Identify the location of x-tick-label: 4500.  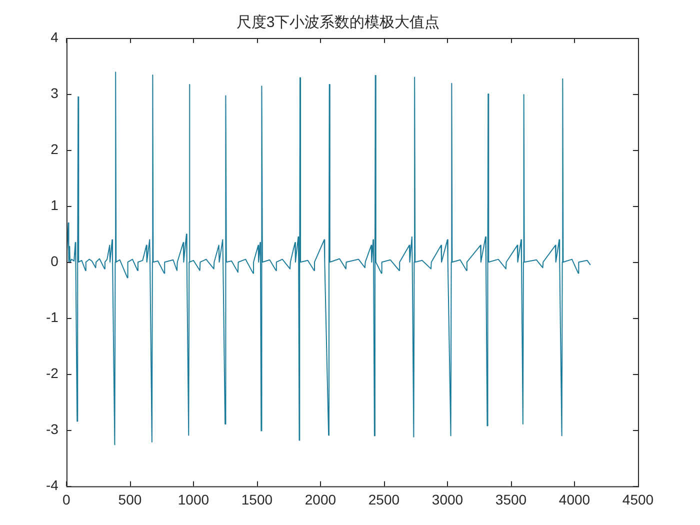
(638, 499).